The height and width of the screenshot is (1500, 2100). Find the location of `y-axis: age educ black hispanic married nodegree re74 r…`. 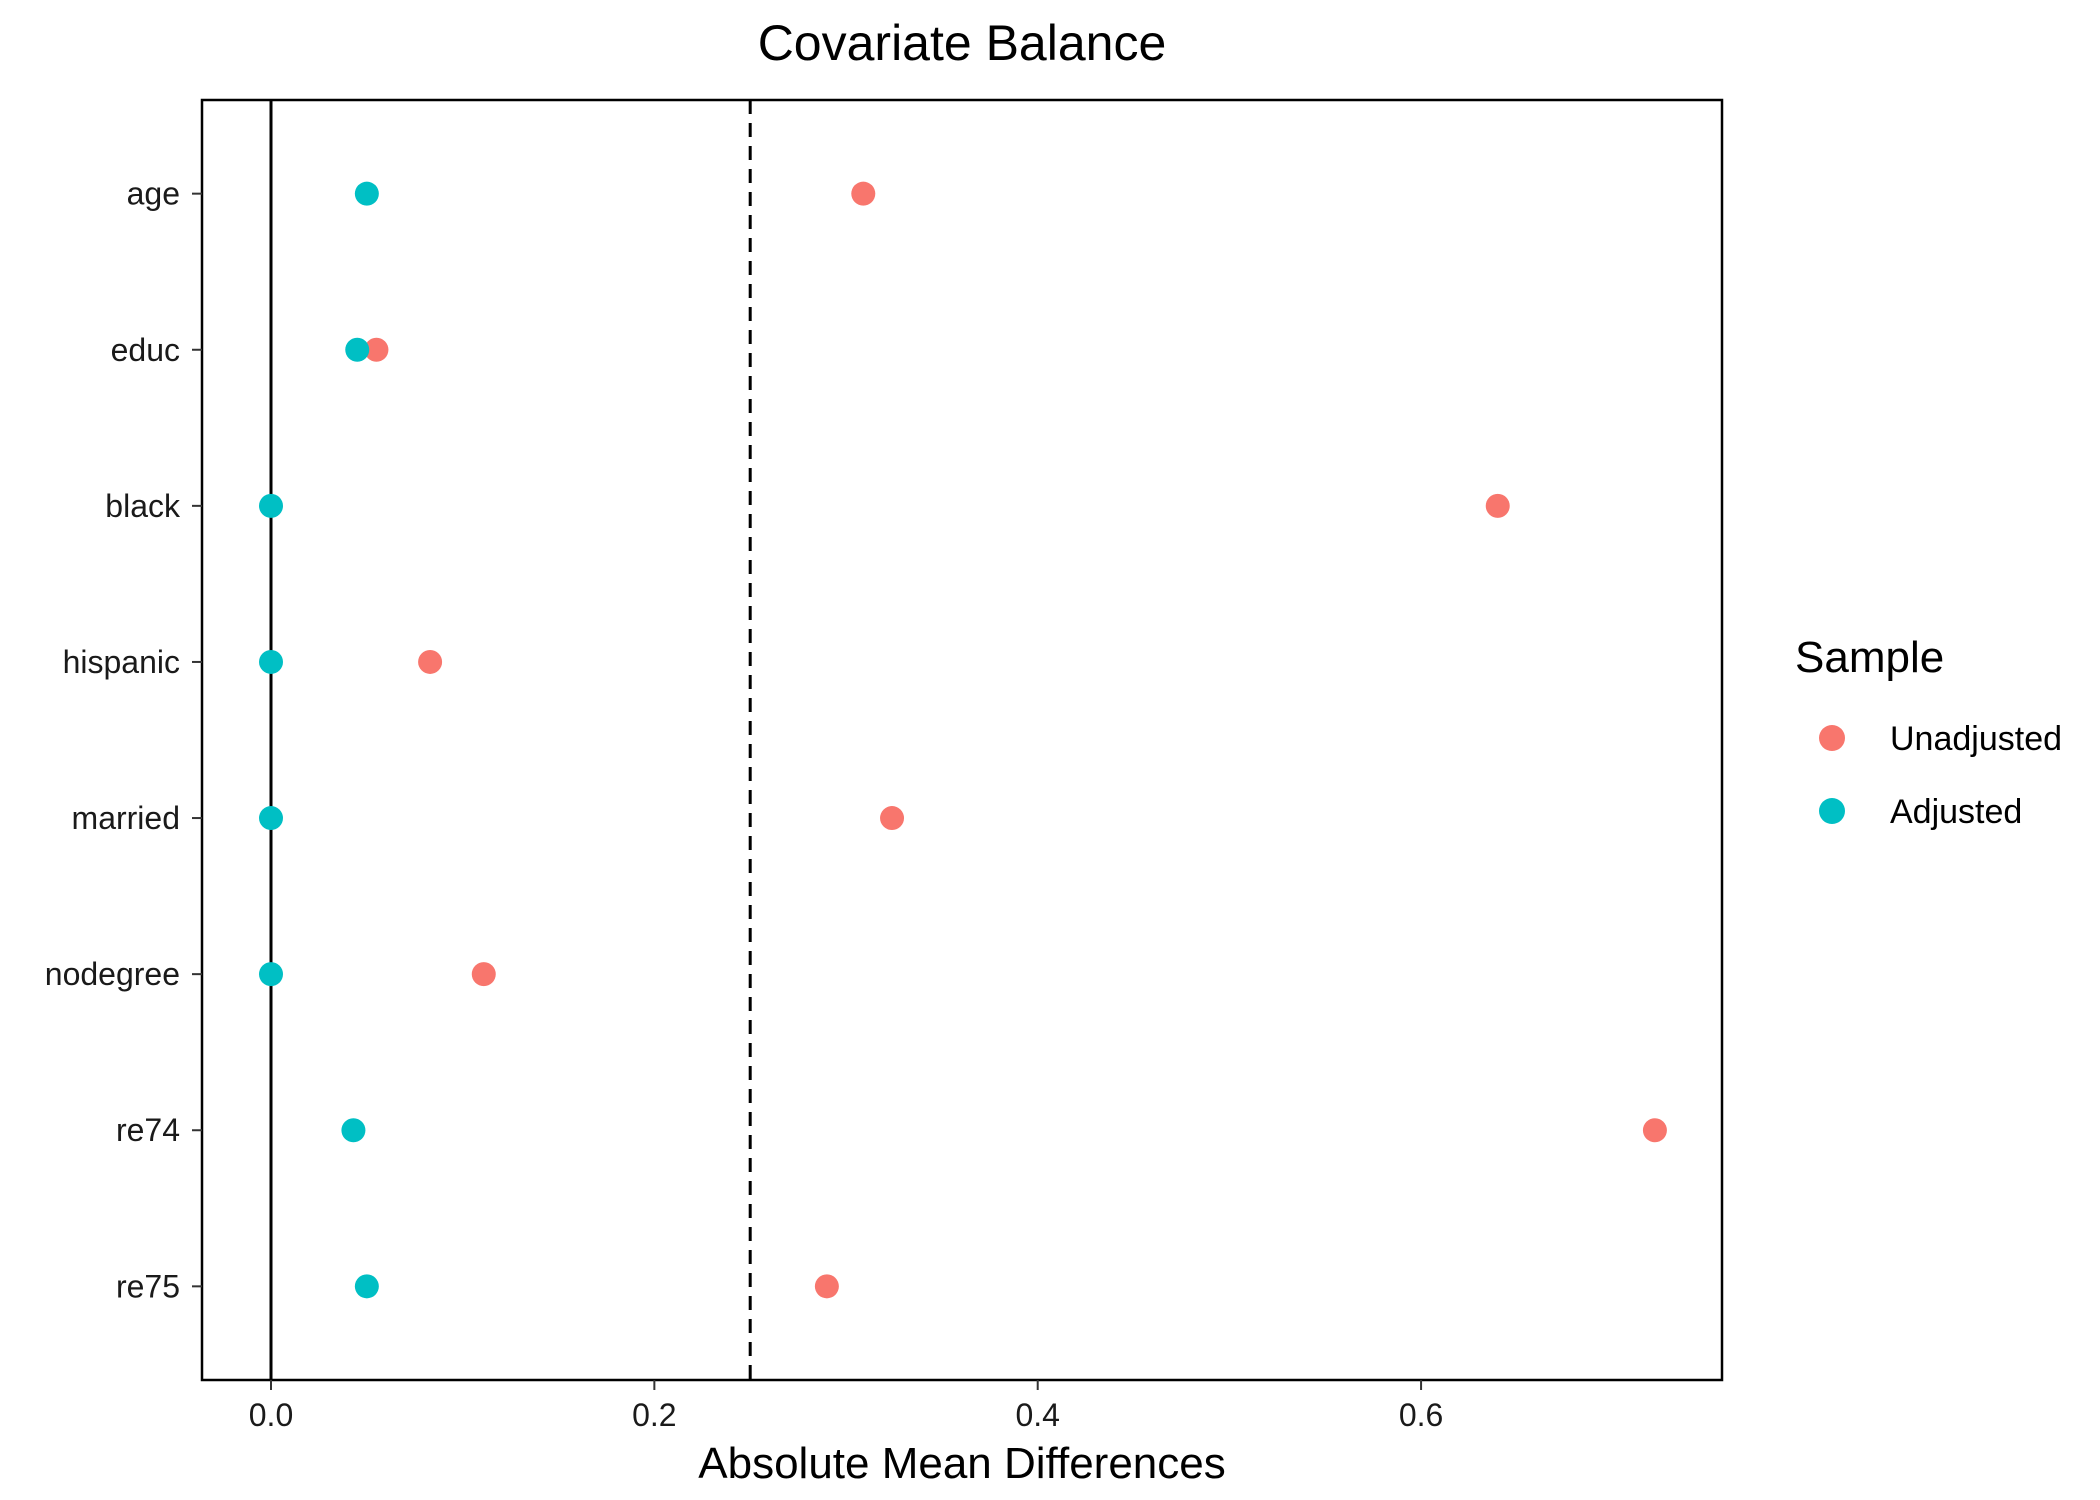

y-axis: age educ black hispanic married nodegree re74 r… is located at coordinates (123, 740).